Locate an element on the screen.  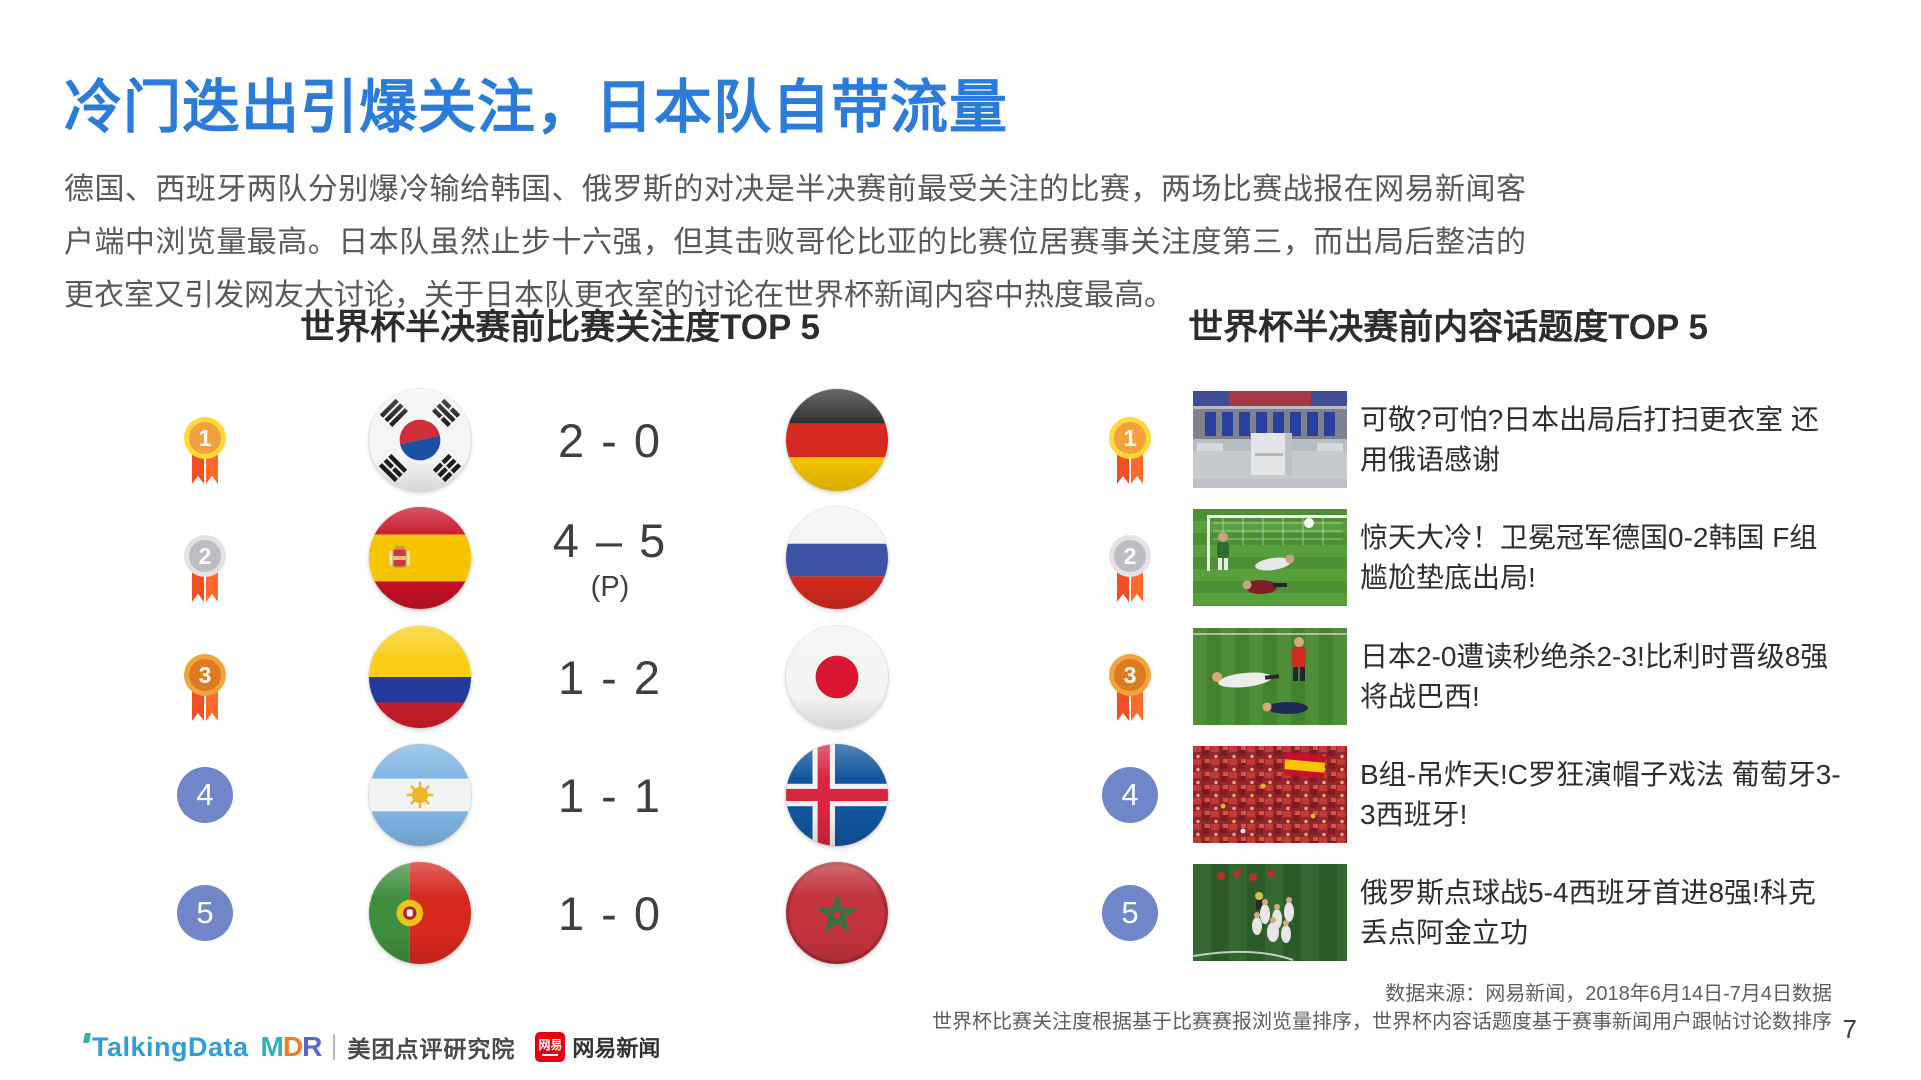
match-score: 1 - 0 is located at coordinates (610, 913).